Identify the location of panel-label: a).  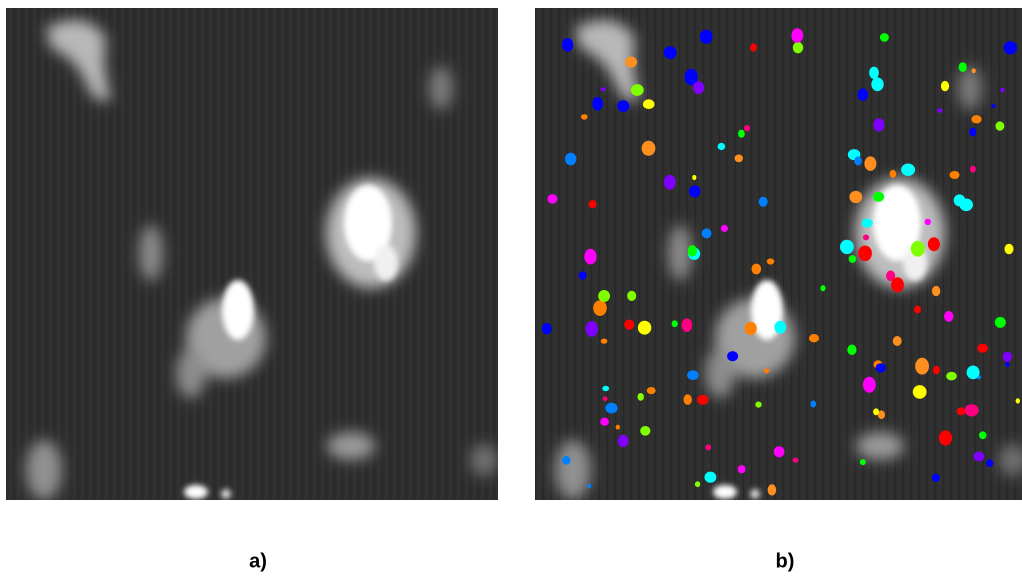
(258, 561).